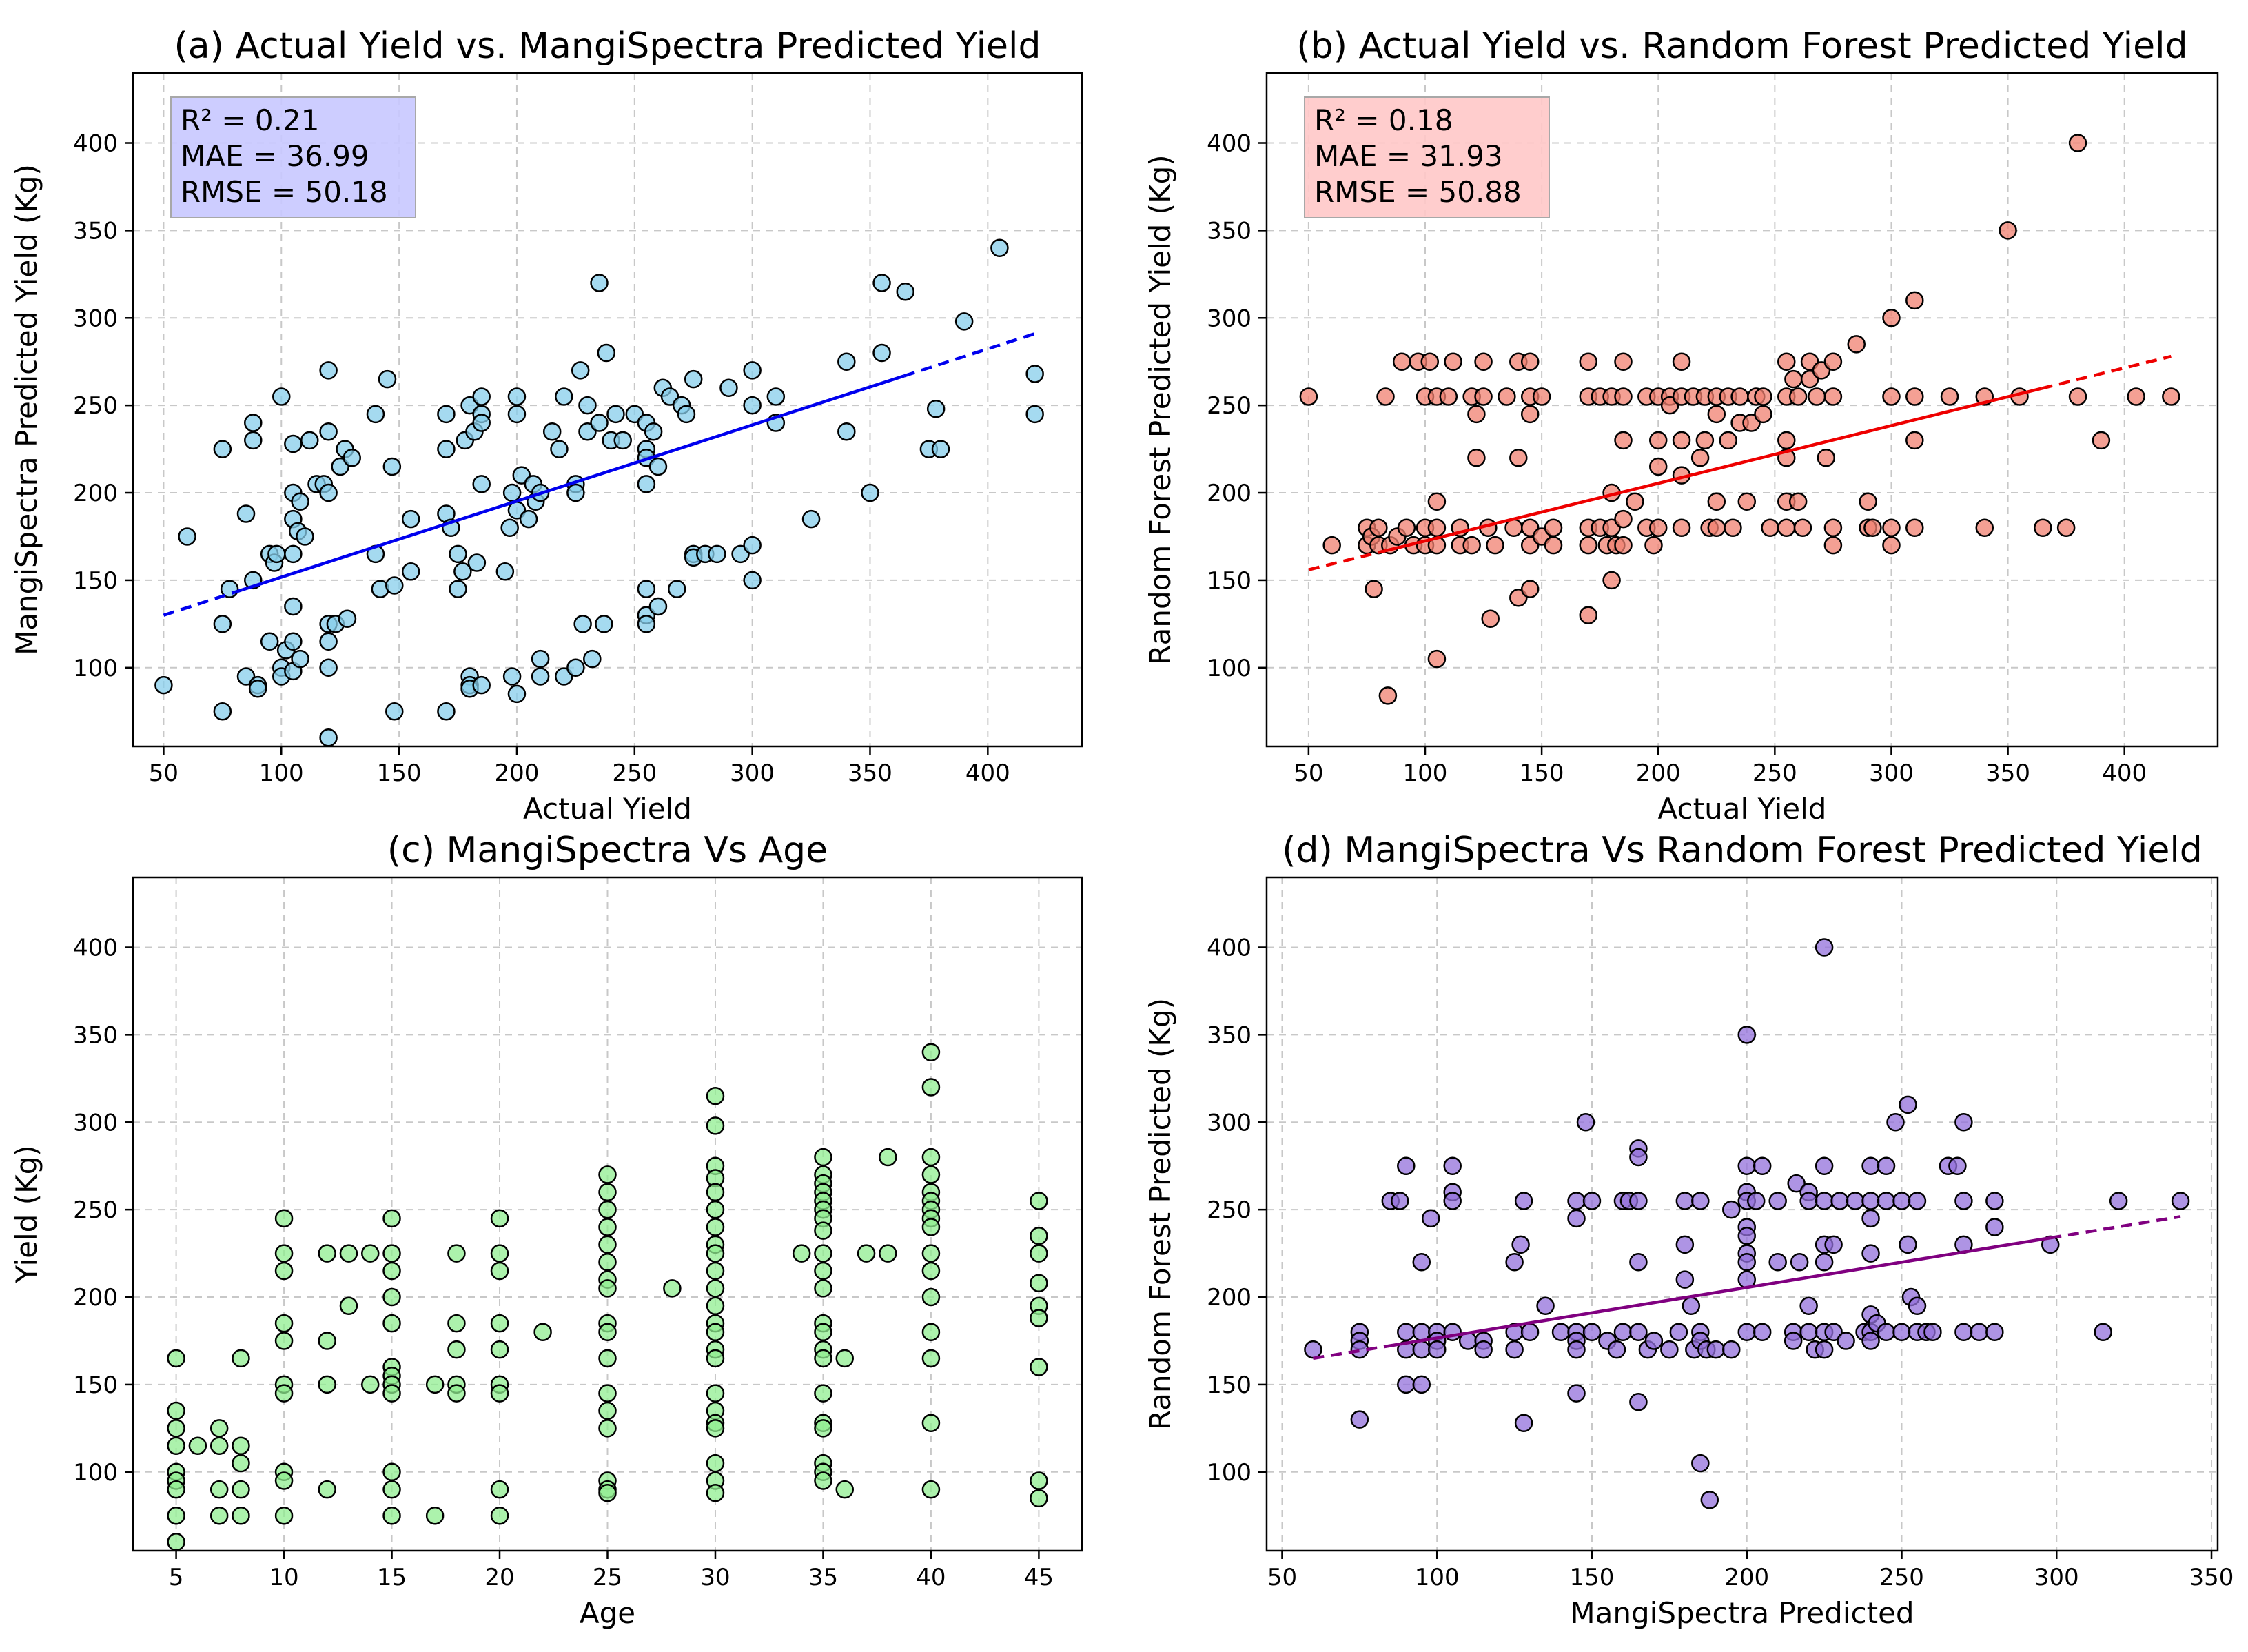 This screenshot has height=1652, width=2248. I want to click on panel-d-xtick-label: 300, so click(2057, 1578).